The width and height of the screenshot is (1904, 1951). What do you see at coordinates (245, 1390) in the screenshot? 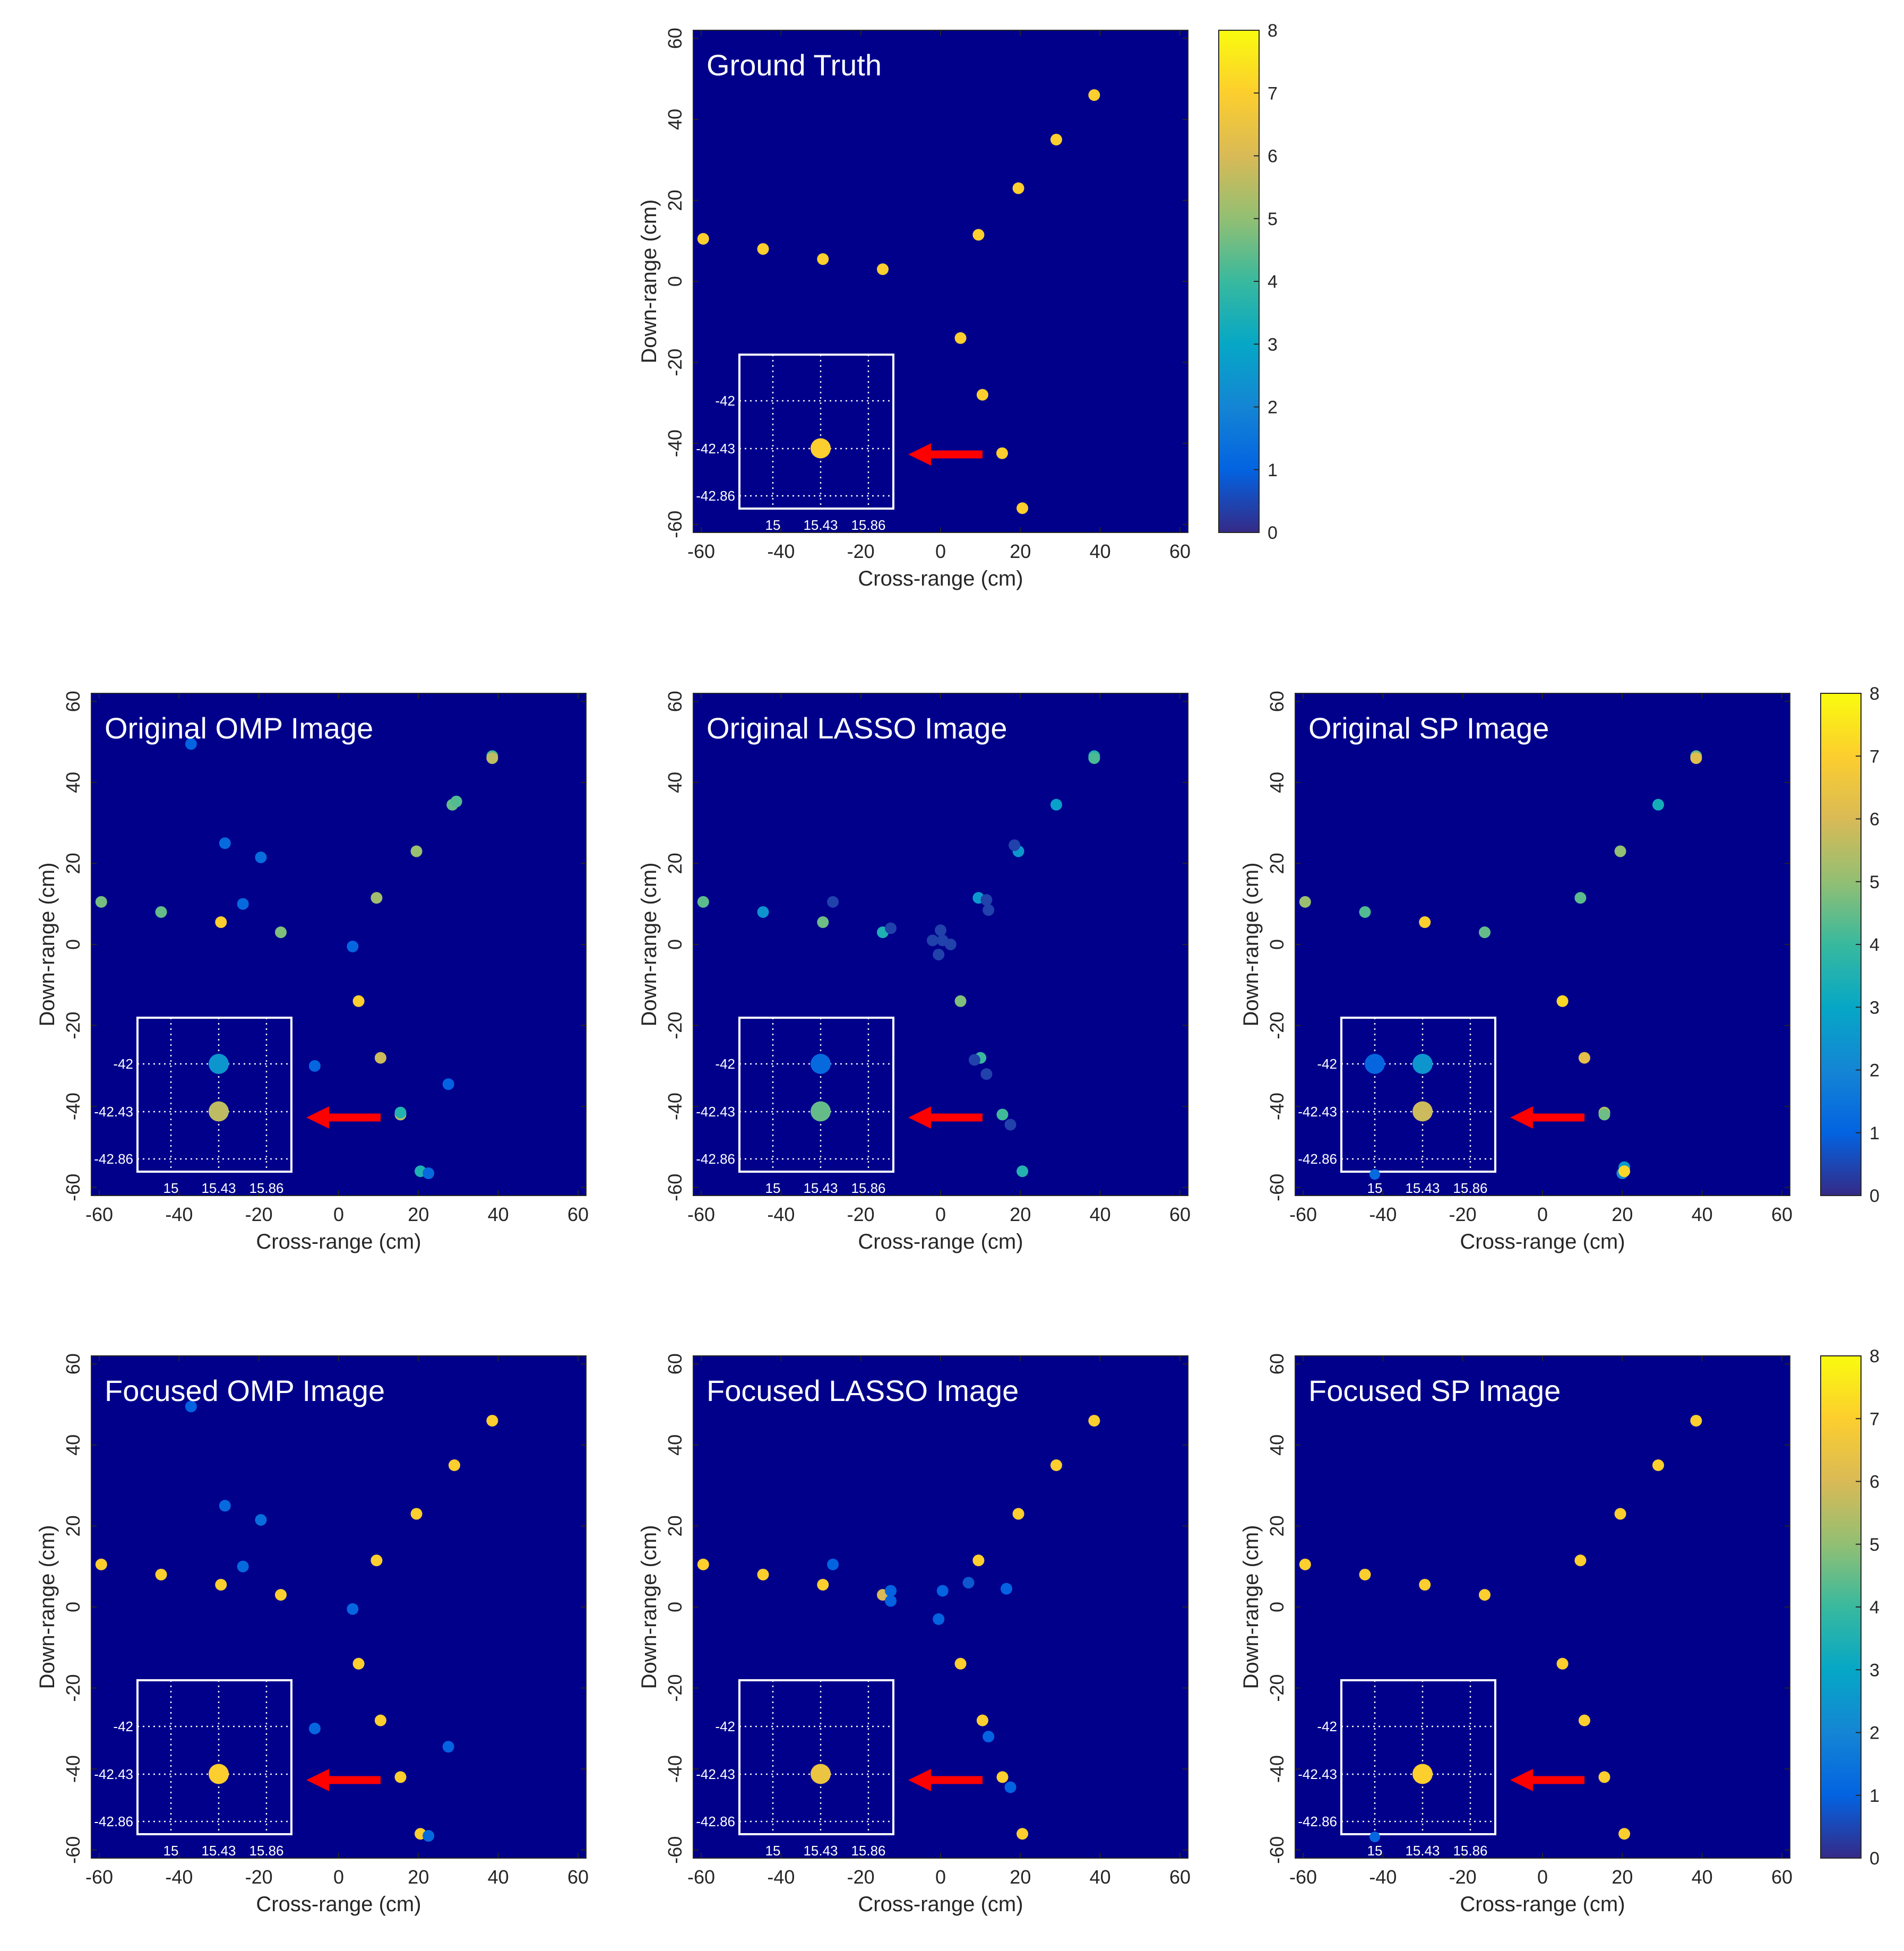
I see `panel-title: Focused OMP Image` at bounding box center [245, 1390].